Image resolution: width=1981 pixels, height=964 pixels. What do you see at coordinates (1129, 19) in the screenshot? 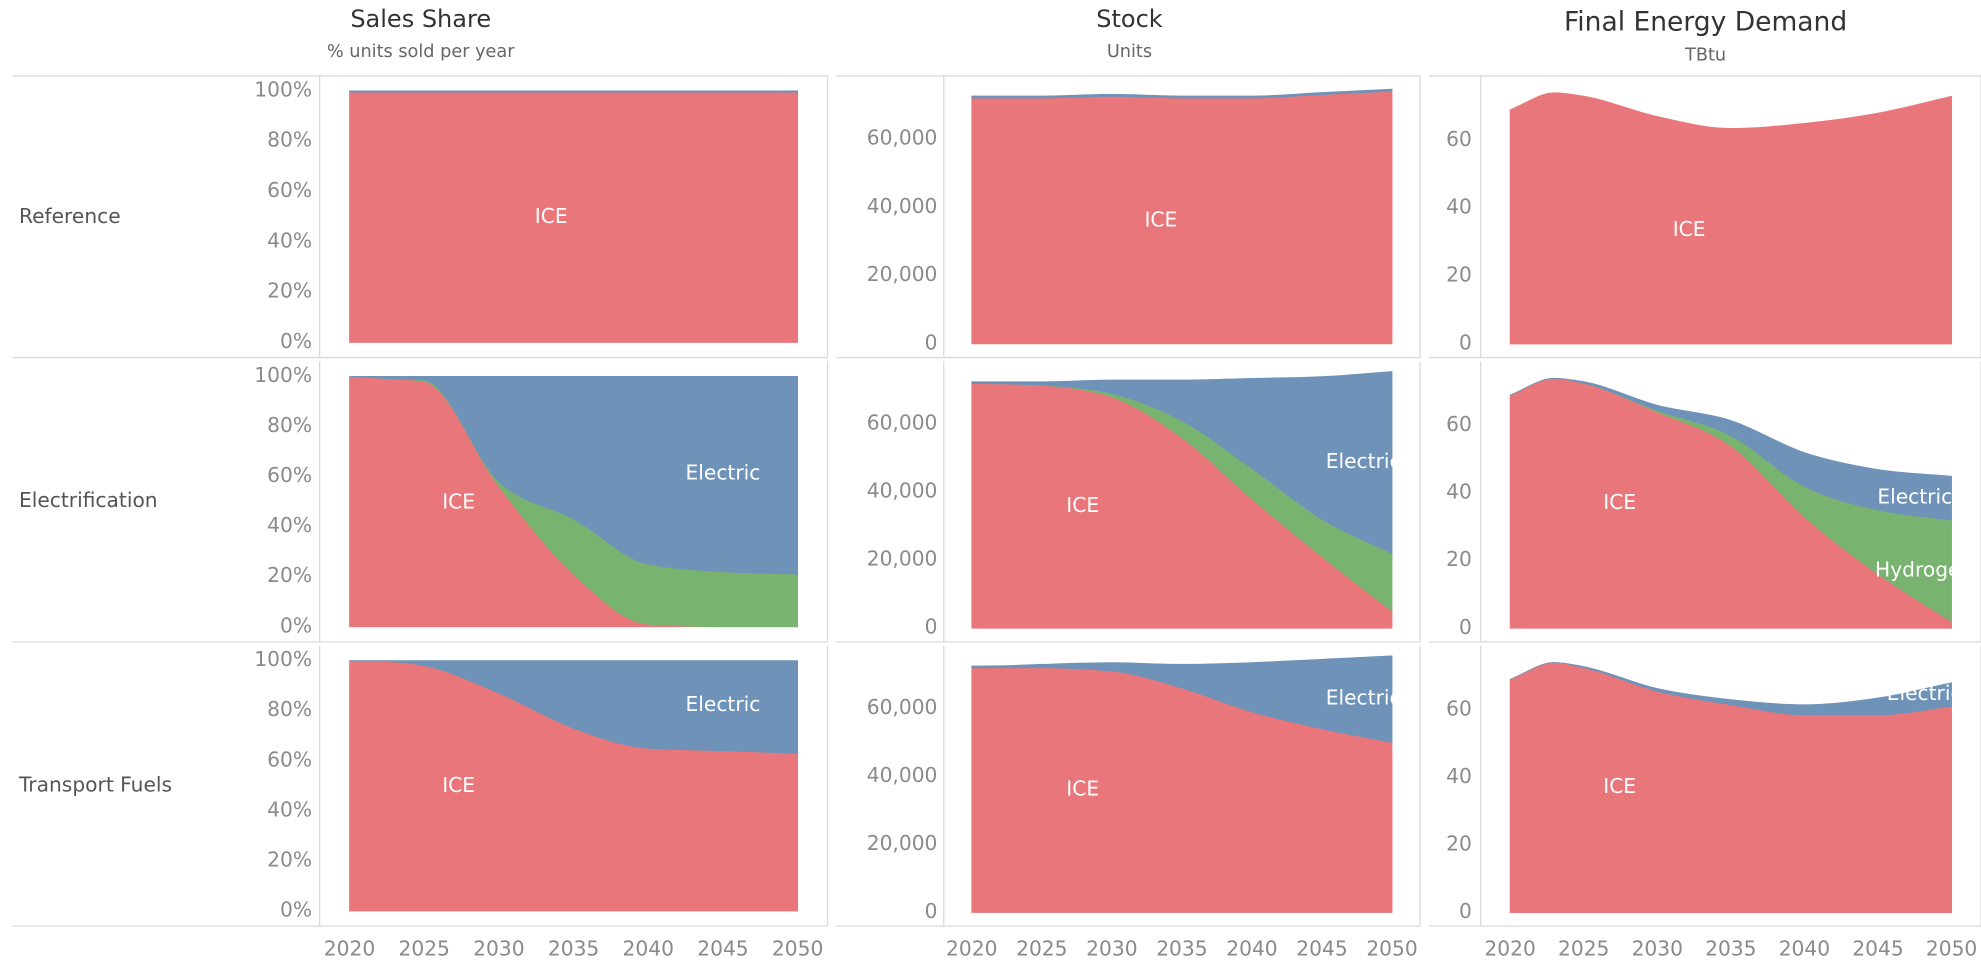
I see `column-title: Stock` at bounding box center [1129, 19].